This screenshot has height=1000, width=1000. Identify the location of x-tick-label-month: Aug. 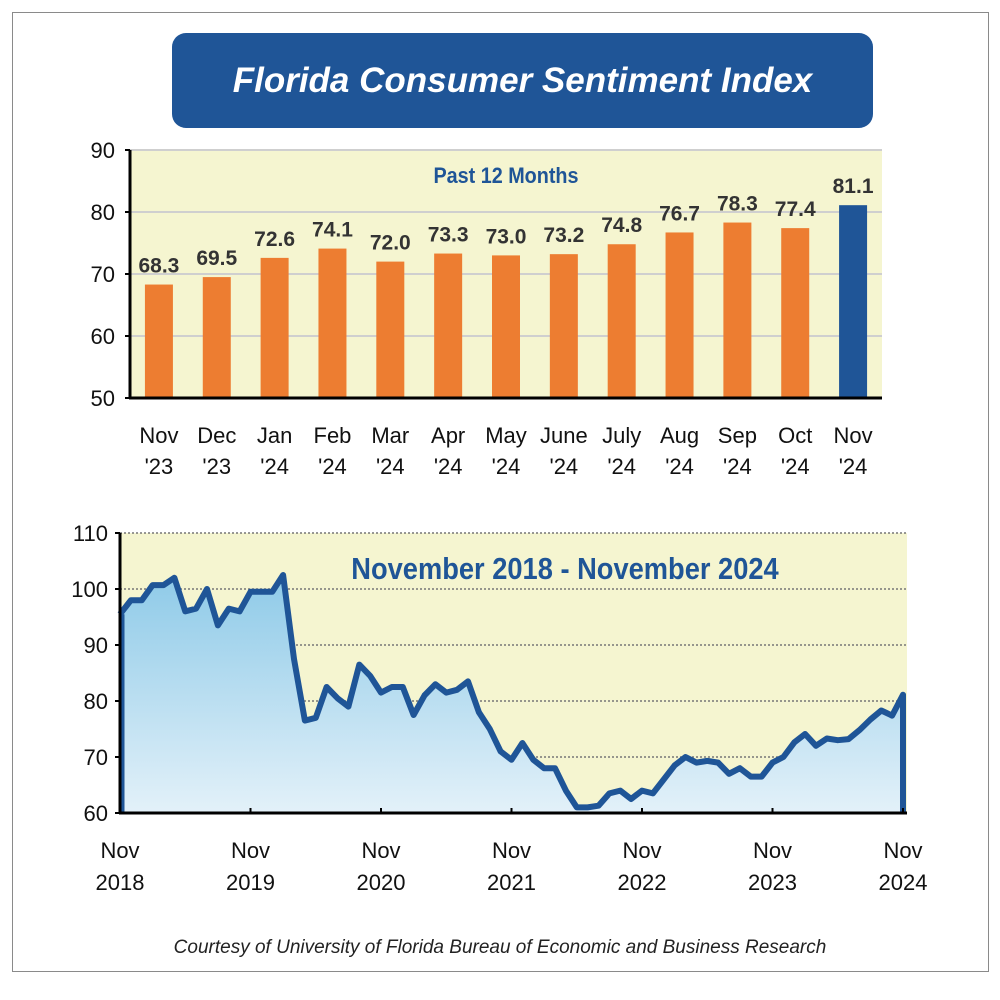
(679, 435).